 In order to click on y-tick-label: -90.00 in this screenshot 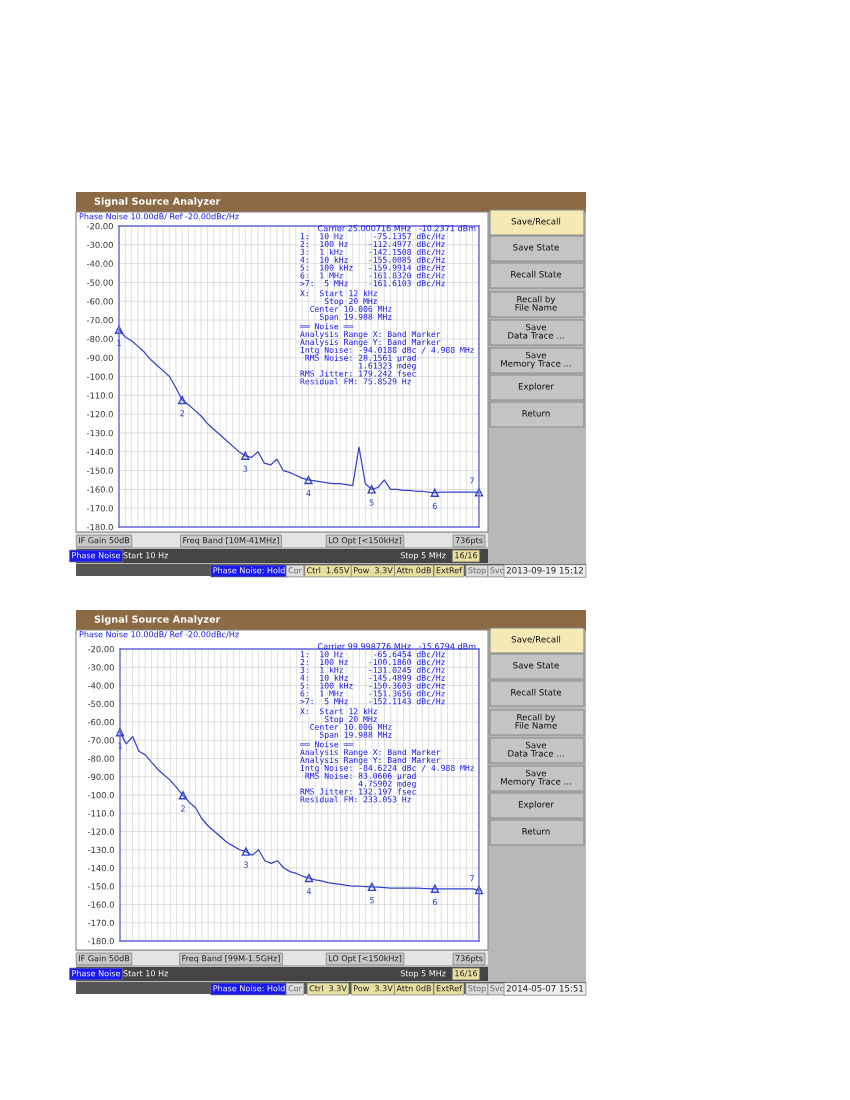, I will do `click(100, 777)`.